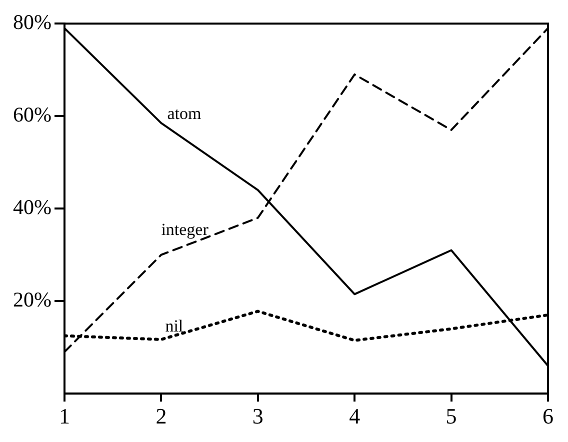  I want to click on y-tick-label: 80%, so click(32, 22).